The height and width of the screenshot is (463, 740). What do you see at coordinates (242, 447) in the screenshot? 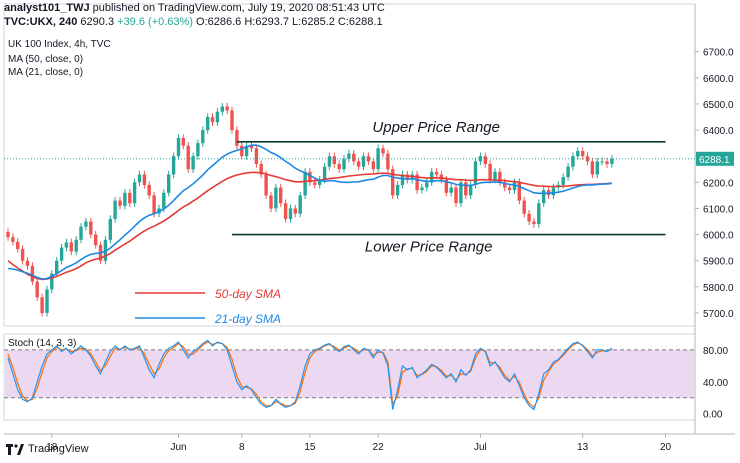
I see `x-tick-label: 8` at bounding box center [242, 447].